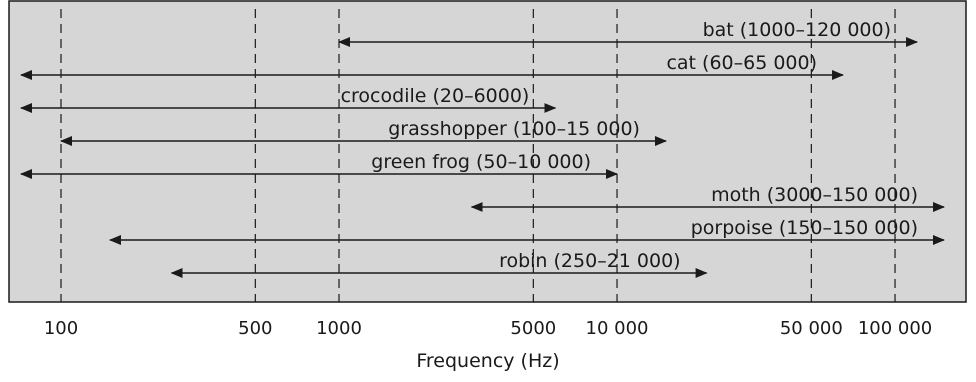 The height and width of the screenshot is (382, 976). What do you see at coordinates (590, 261) in the screenshot?
I see `range-label: robin (250–21 000)` at bounding box center [590, 261].